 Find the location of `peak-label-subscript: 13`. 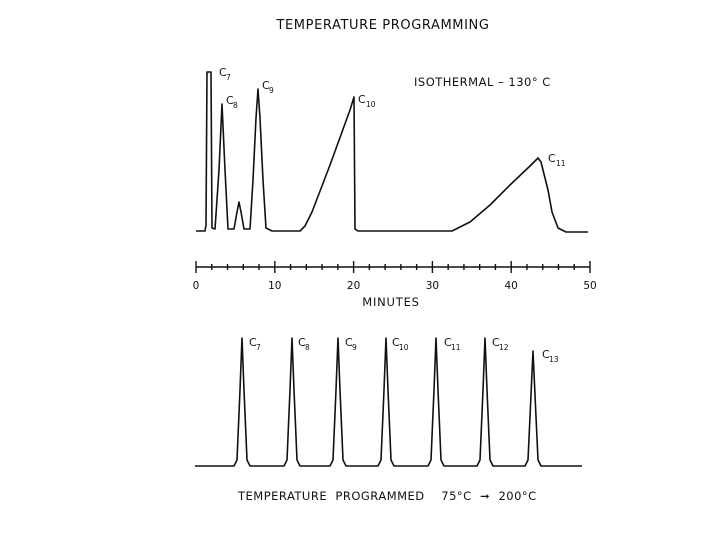

peak-label-subscript: 13 is located at coordinates (554, 359).